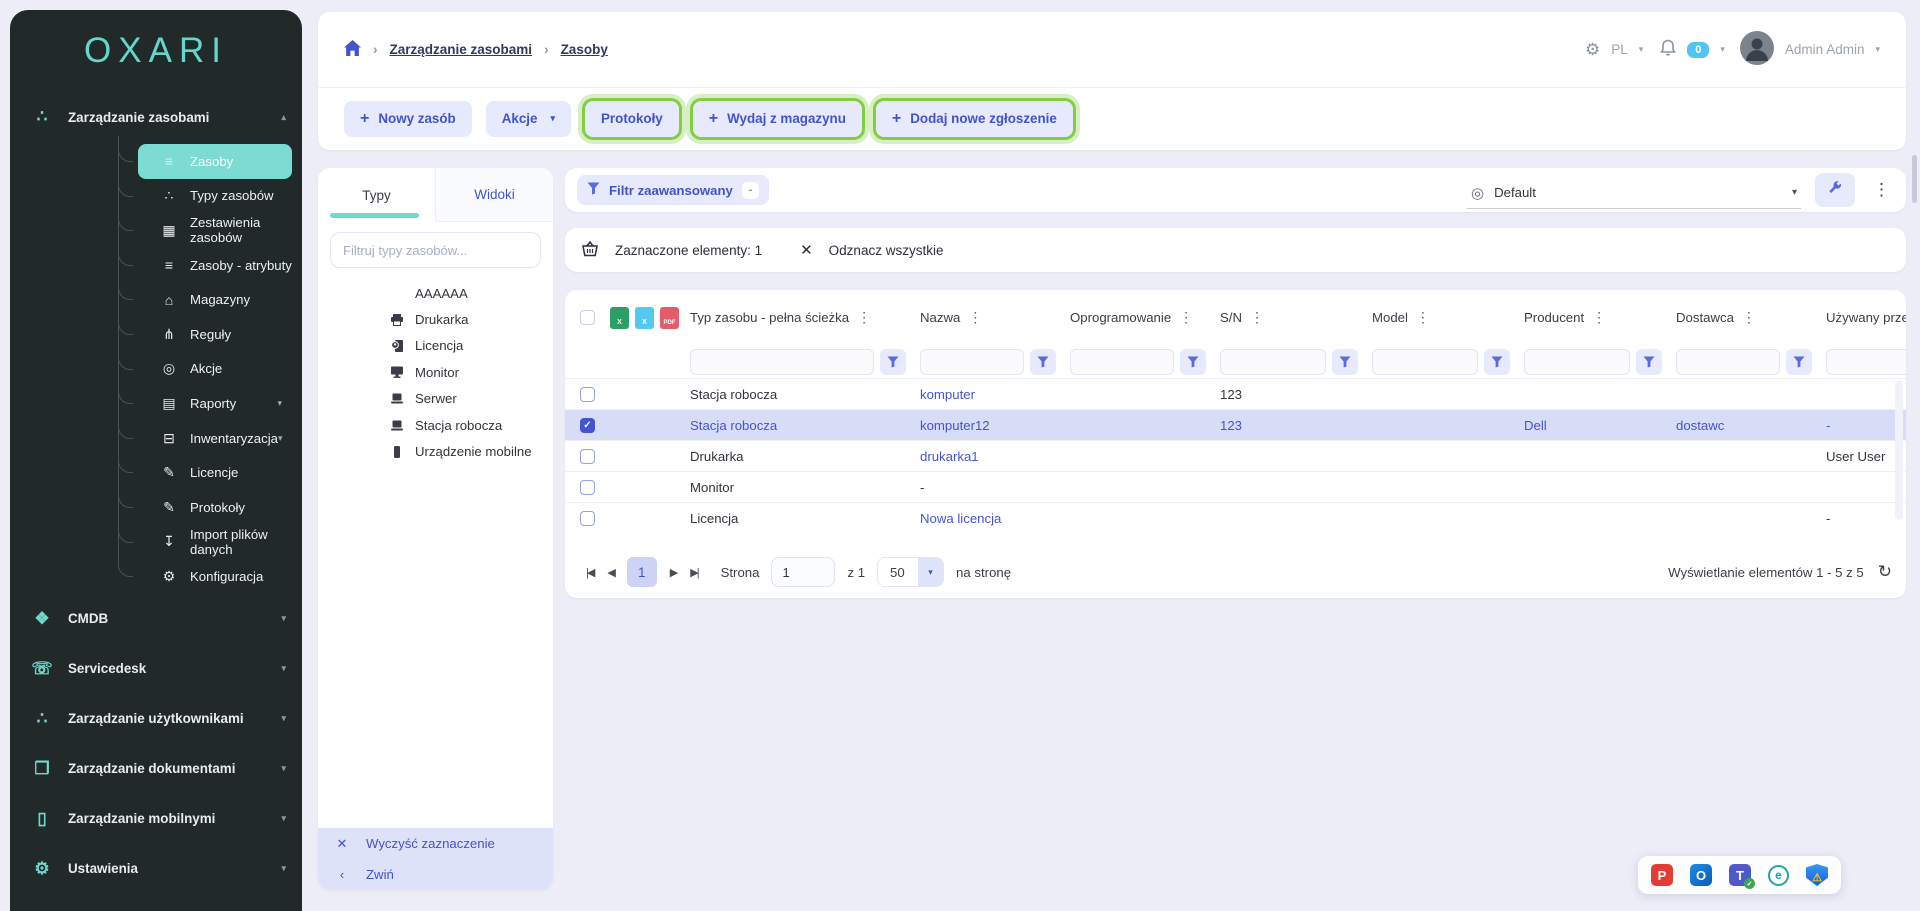 Image resolution: width=1920 pixels, height=911 pixels. What do you see at coordinates (528, 118) in the screenshot?
I see `akcje-dropdown-button: Akcje ▾` at bounding box center [528, 118].